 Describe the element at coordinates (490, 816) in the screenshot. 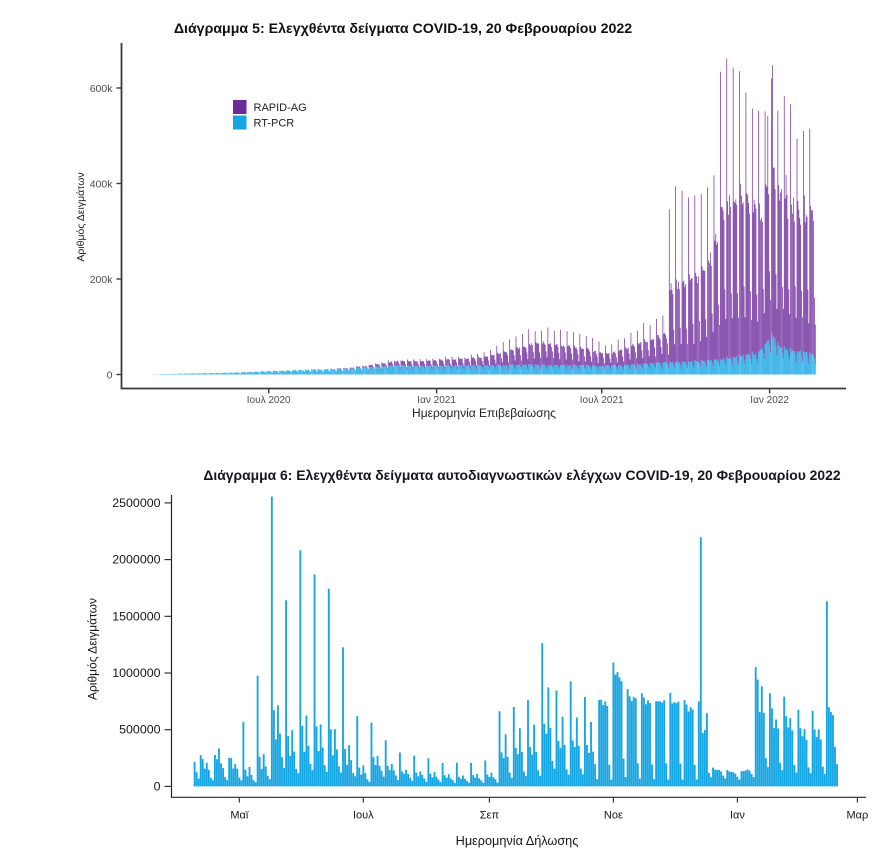

I see `svg-text: Σεπ` at that location.